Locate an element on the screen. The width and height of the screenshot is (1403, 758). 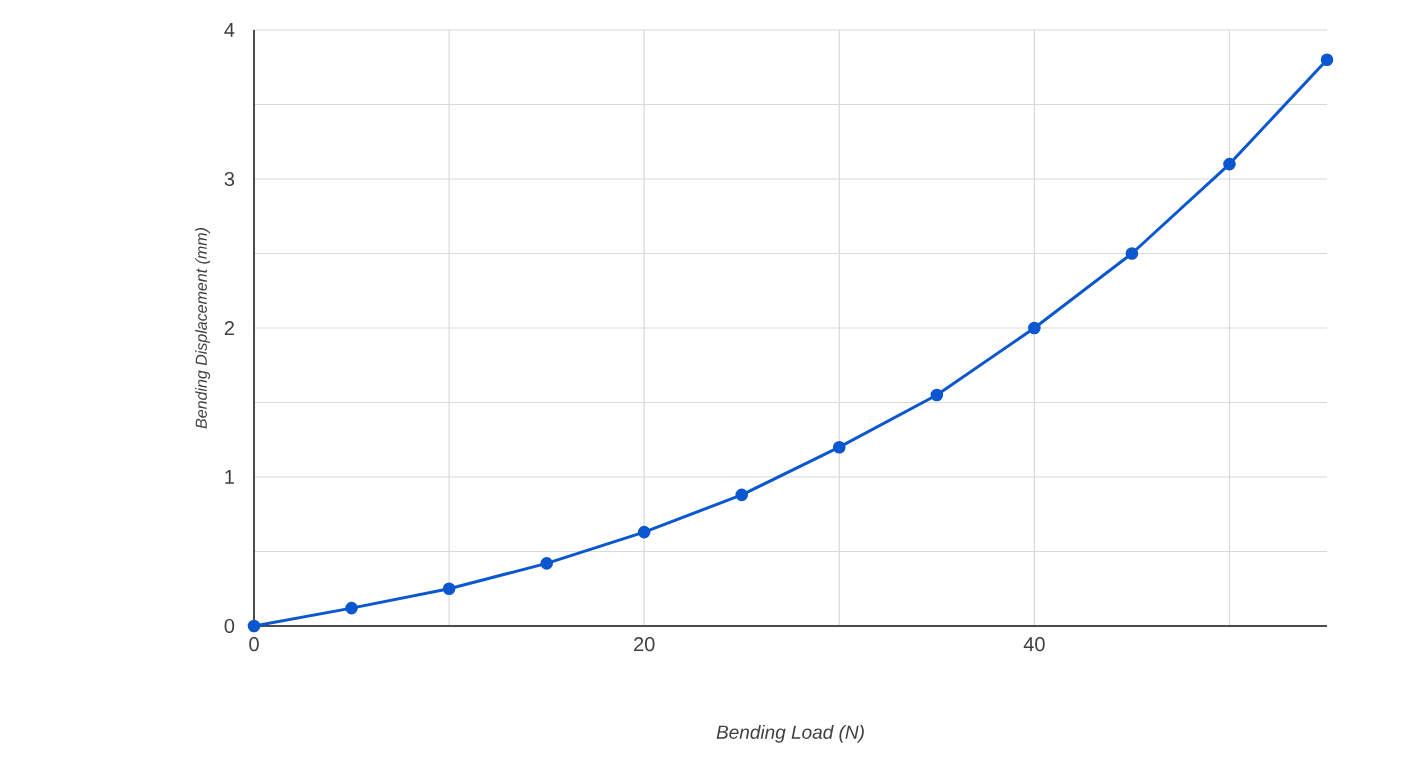
x-tick-label: 20 is located at coordinates (644, 644).